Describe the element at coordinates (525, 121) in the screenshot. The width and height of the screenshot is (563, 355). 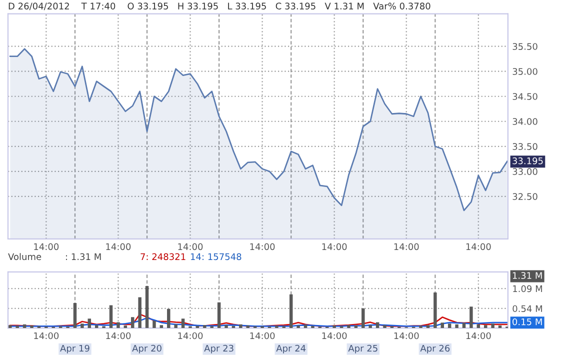
I see `y-tick-label: 34.00` at that location.